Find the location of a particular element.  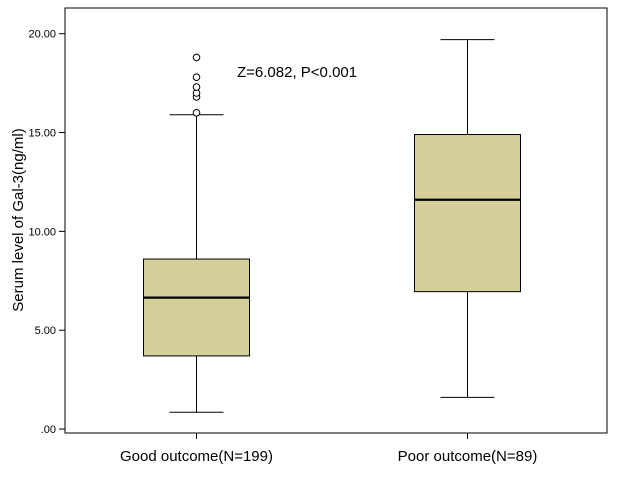

y-tick-label: 20.00 is located at coordinates (42, 35).